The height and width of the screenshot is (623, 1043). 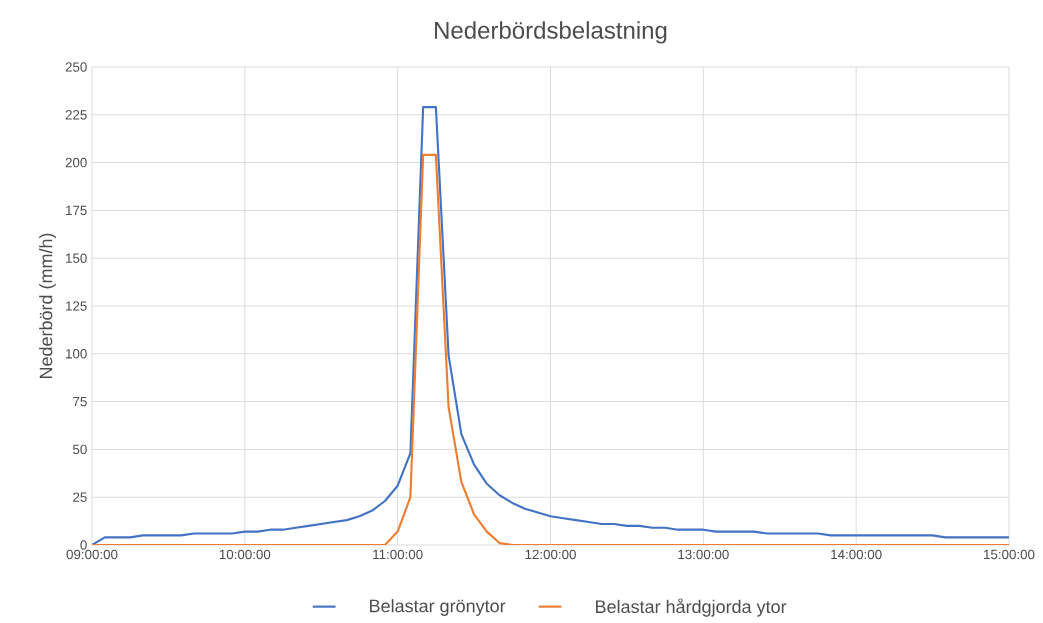 What do you see at coordinates (551, 32) in the screenshot?
I see `chart-title: Nederbördsbelastning` at bounding box center [551, 32].